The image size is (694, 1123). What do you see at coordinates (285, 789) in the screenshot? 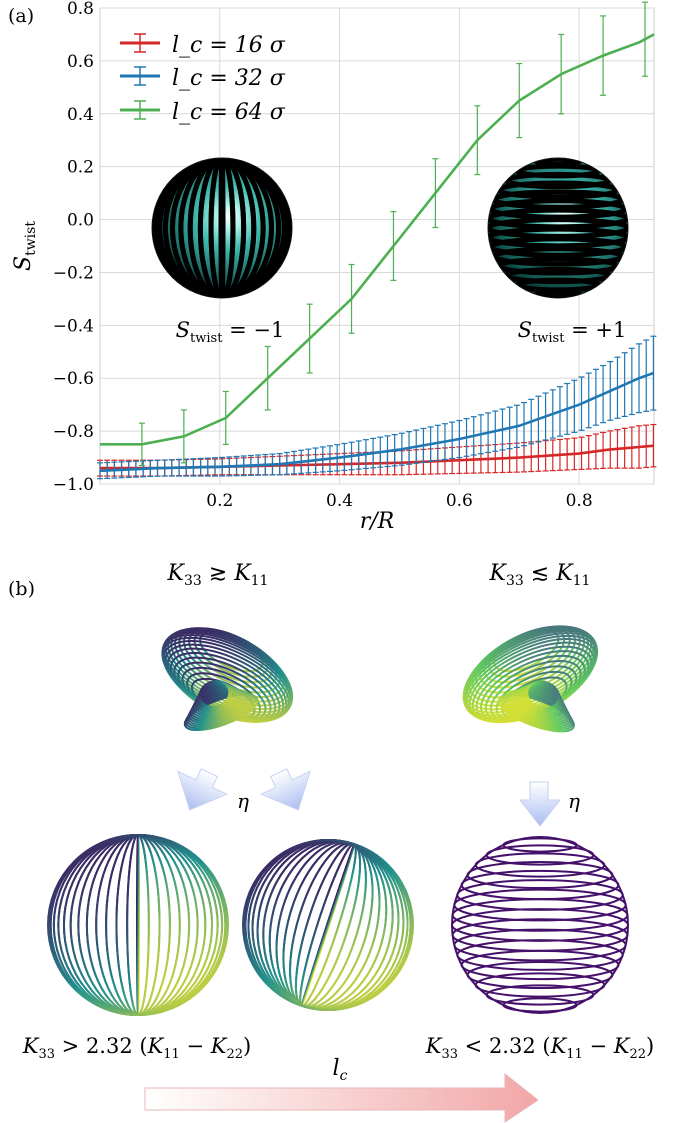
I see `arrow-down-middle-icon` at bounding box center [285, 789].